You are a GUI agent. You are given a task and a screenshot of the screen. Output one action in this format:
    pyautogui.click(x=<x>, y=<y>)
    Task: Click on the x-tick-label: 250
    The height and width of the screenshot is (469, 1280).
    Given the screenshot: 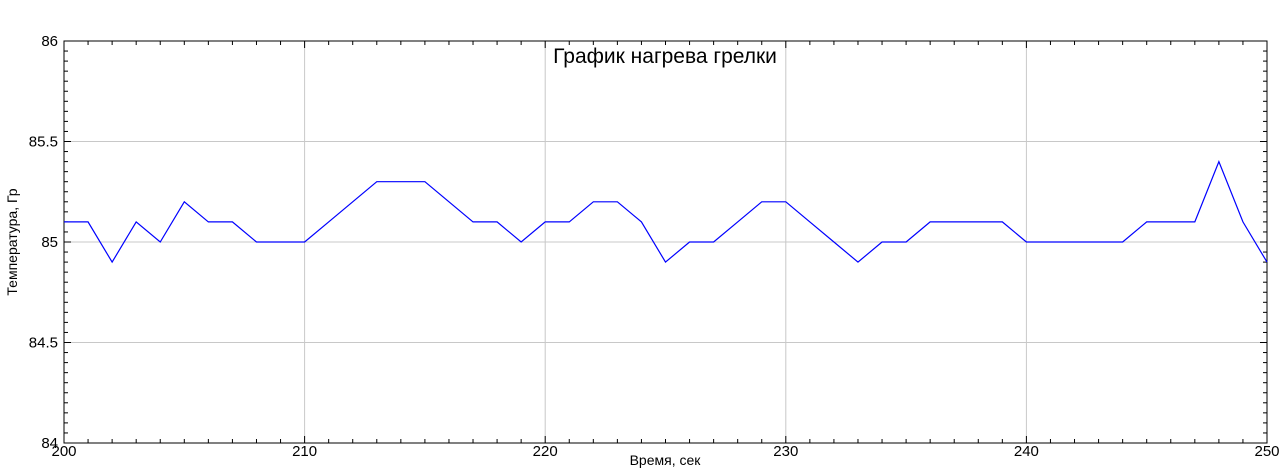 What is the action you would take?
    pyautogui.click(x=1266, y=451)
    